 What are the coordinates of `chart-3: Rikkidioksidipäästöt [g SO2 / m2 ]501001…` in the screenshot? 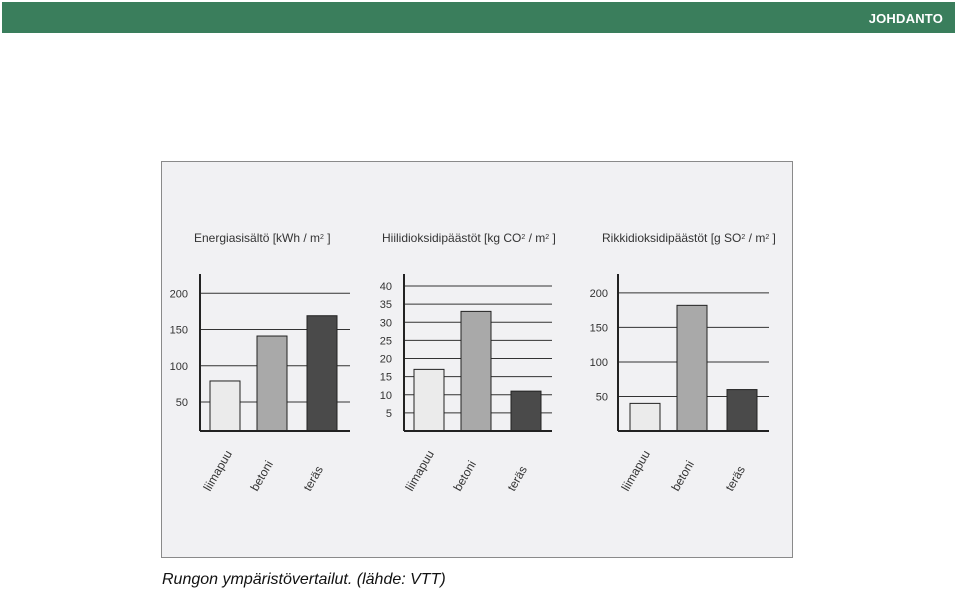 It's located at (683, 362).